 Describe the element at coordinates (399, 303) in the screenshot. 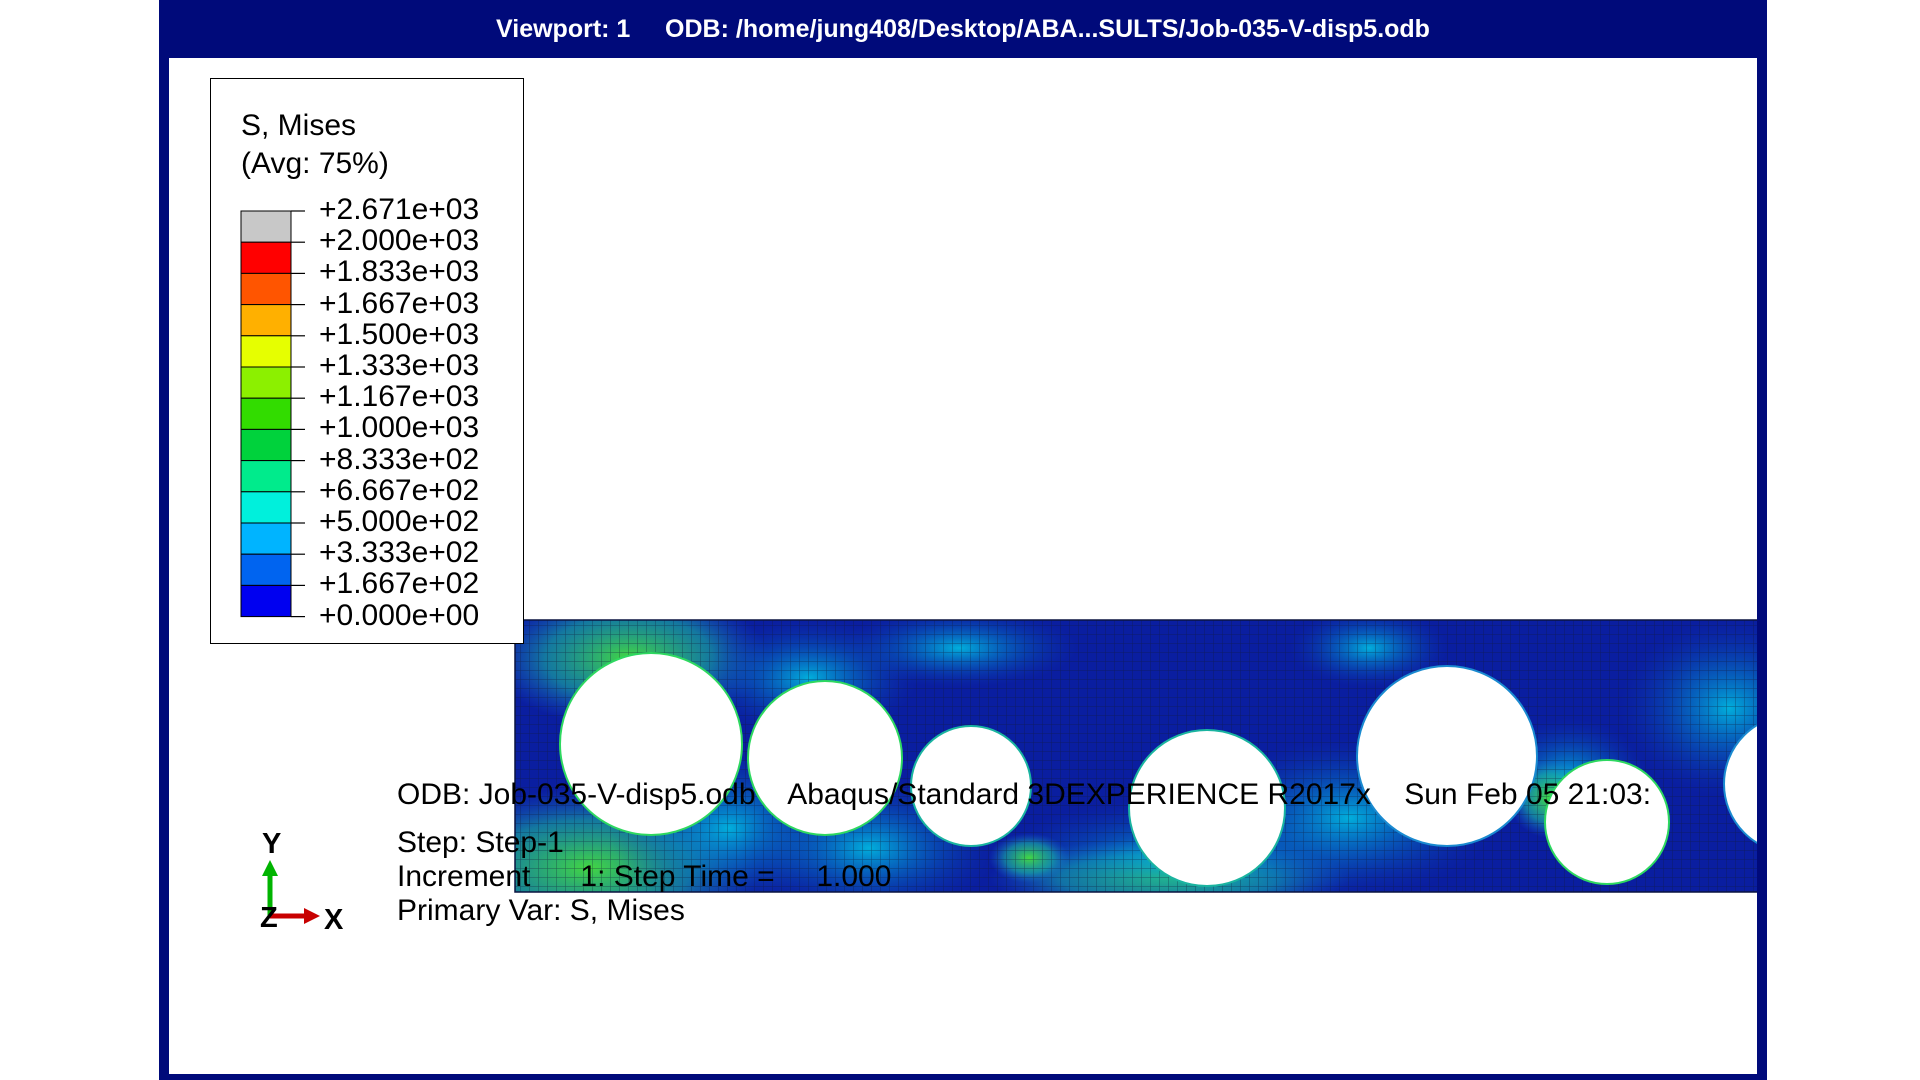

I see `legend-label: +1.667e+03` at that location.